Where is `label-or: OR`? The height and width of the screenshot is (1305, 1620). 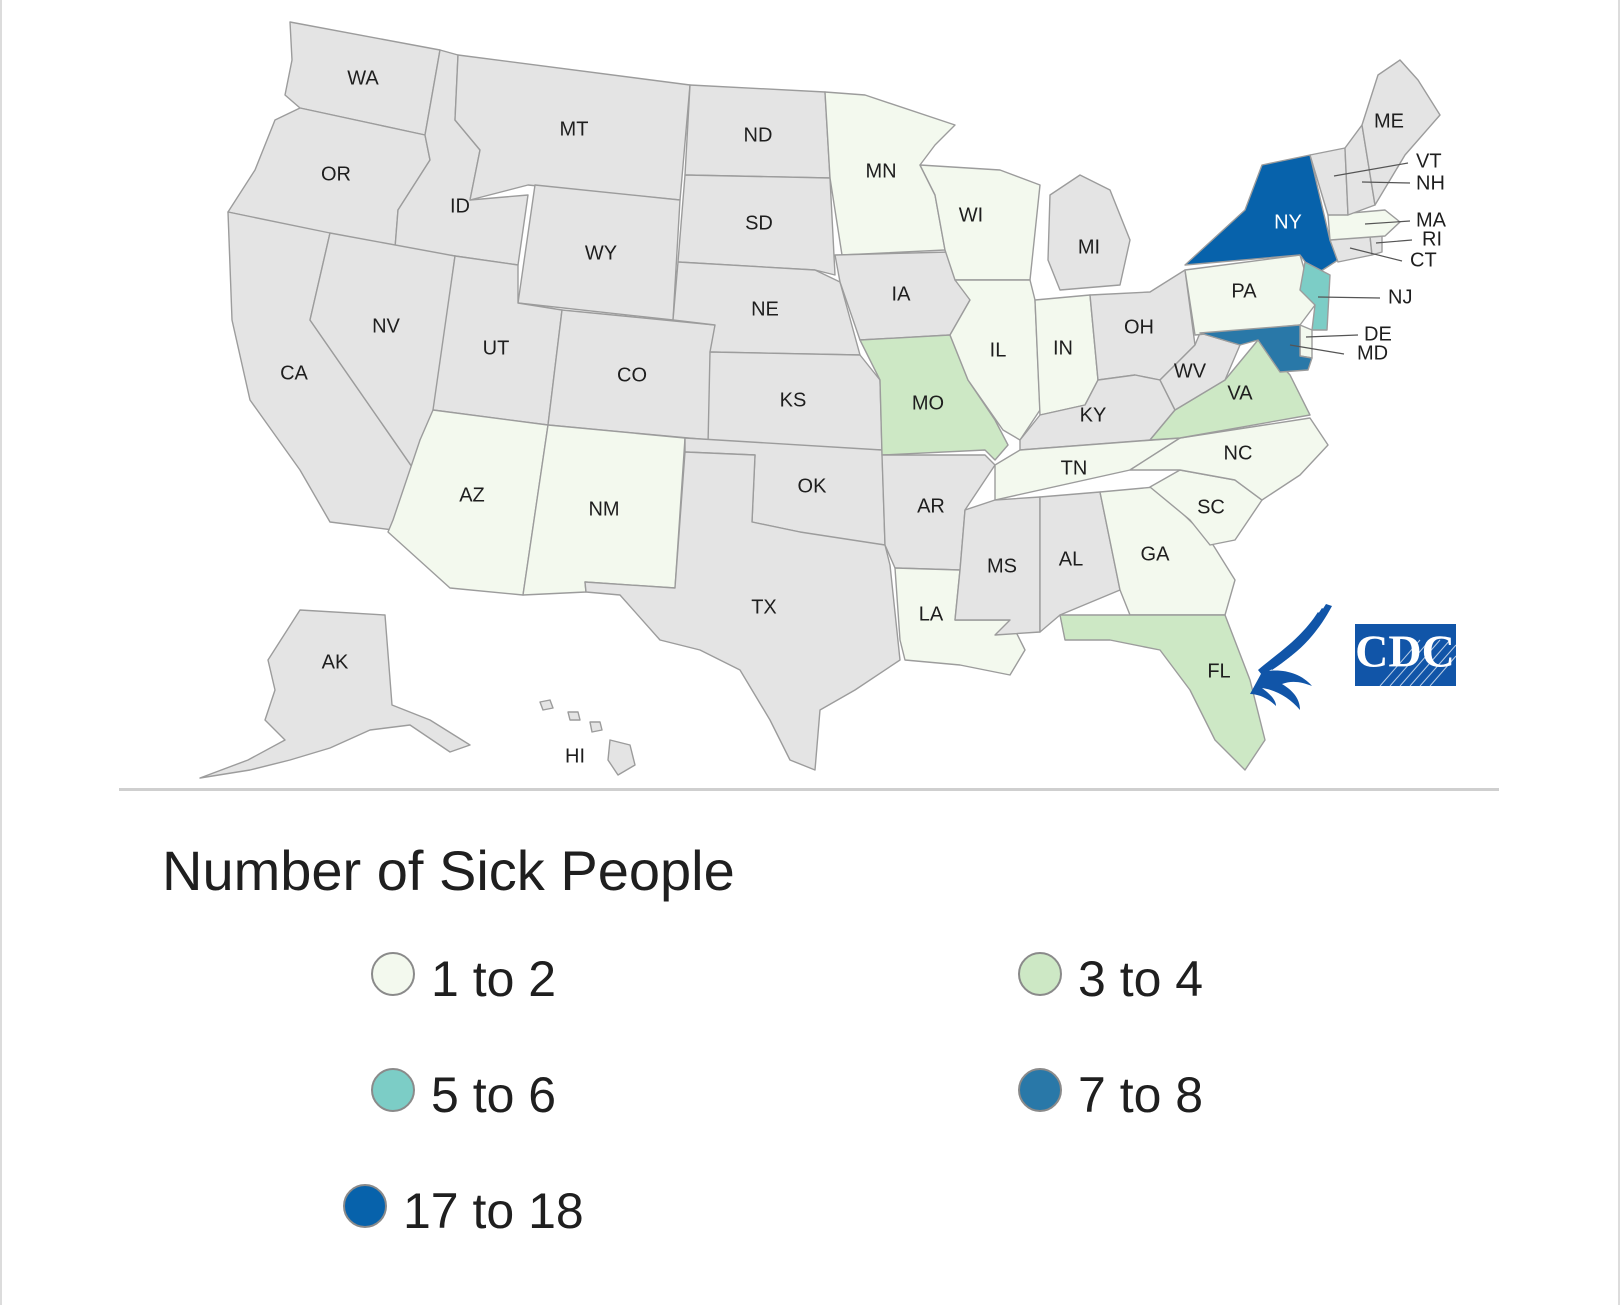
label-or: OR is located at coordinates (336, 174).